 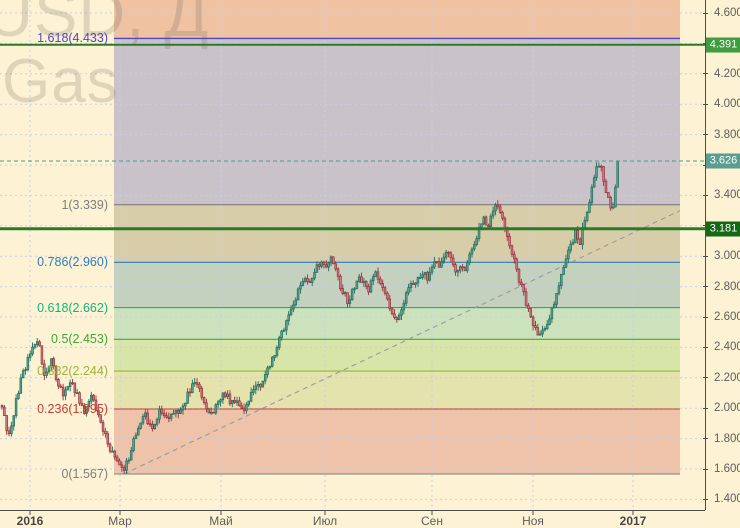 What do you see at coordinates (727, 377) in the screenshot?
I see `price-axis-label: 2.200` at bounding box center [727, 377].